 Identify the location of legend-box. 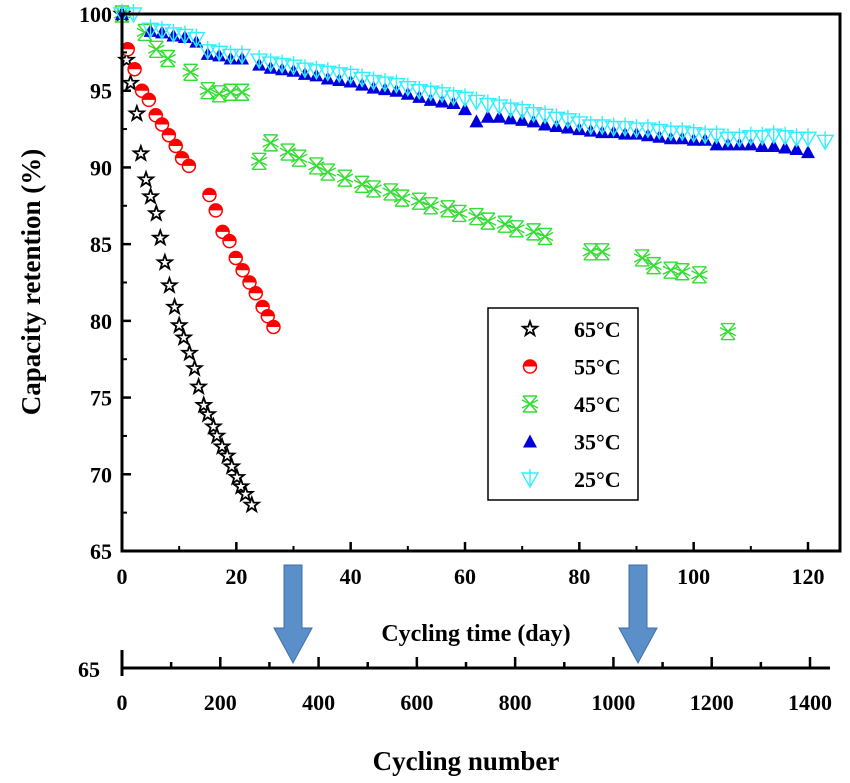
(563, 404).